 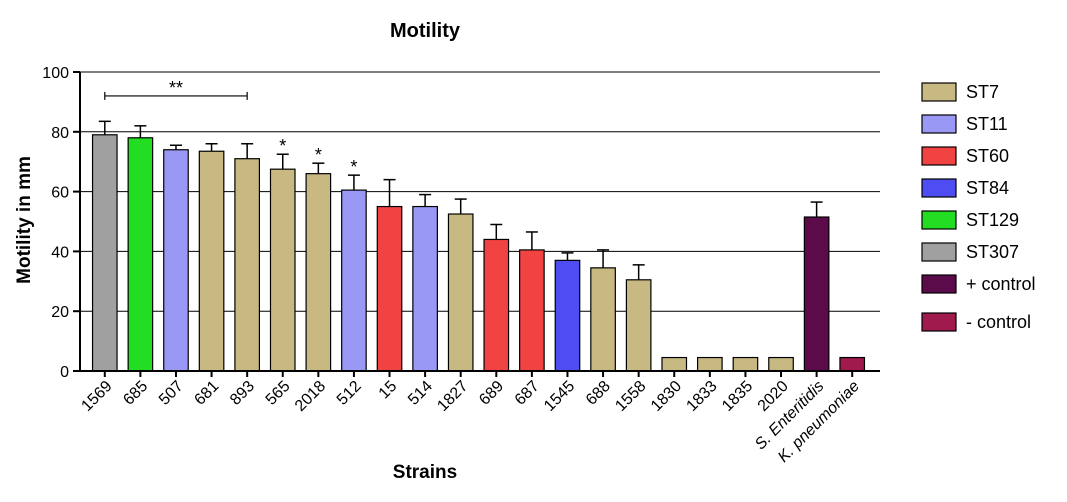 What do you see at coordinates (998, 322) in the screenshot?
I see `legend-label: - control` at bounding box center [998, 322].